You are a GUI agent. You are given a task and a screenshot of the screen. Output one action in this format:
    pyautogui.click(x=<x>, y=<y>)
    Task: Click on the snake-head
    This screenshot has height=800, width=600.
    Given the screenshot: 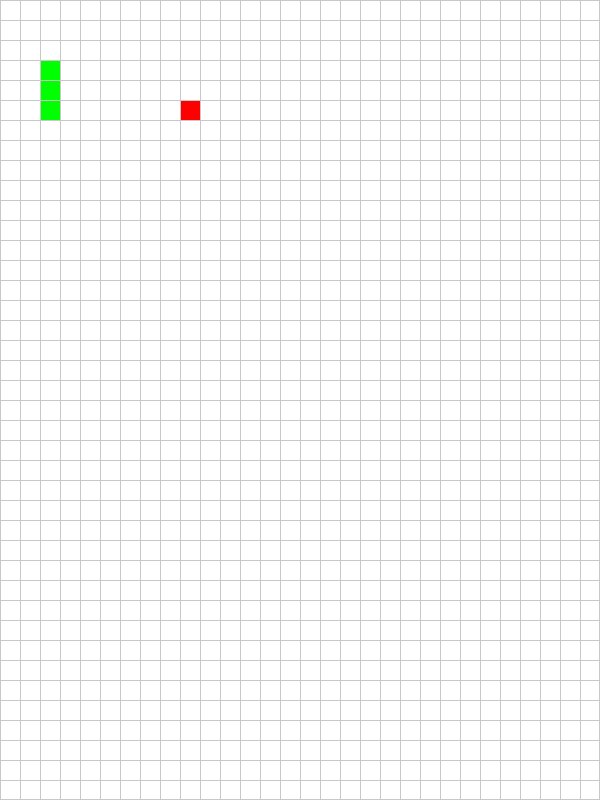 What is the action you would take?
    pyautogui.click(x=50, y=70)
    